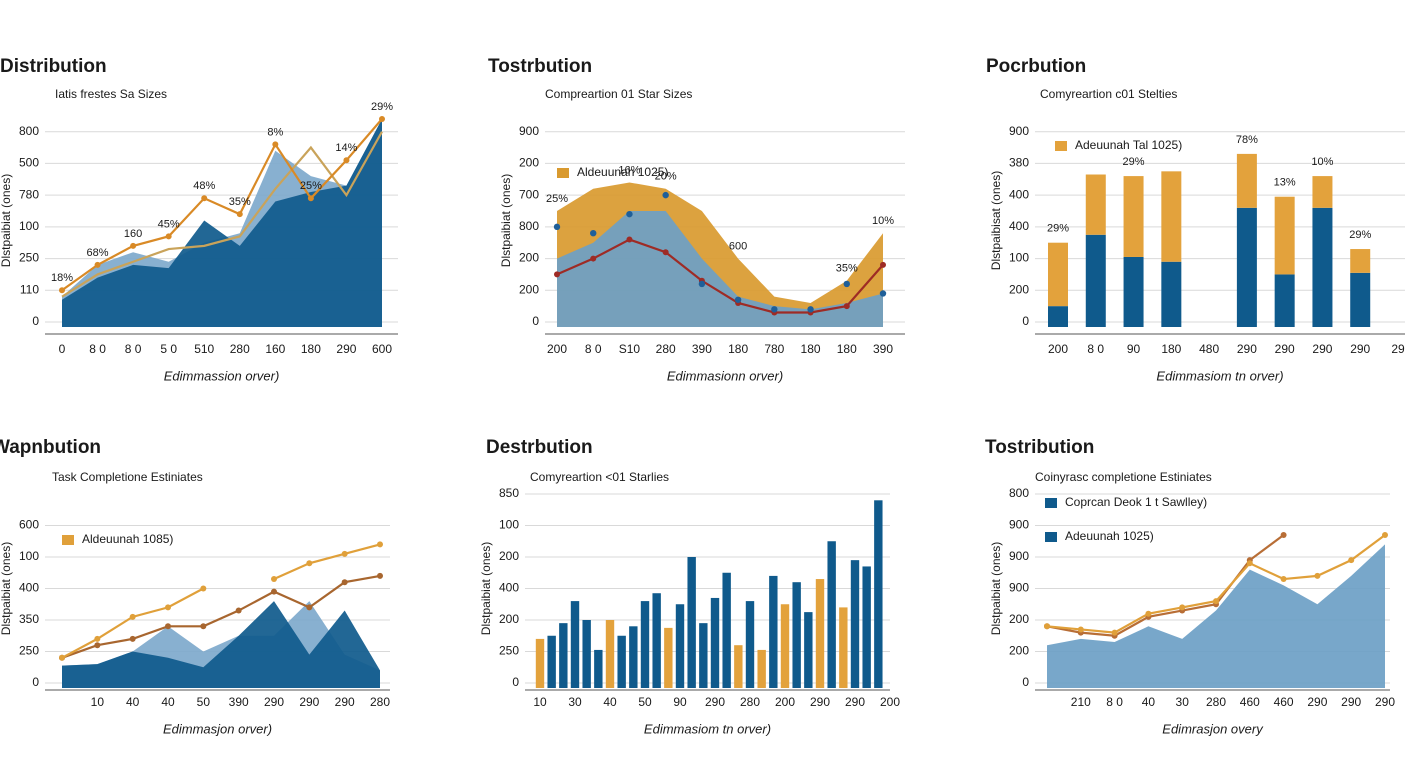  Describe the element at coordinates (665, 195) in the screenshot. I see `dot` at that location.